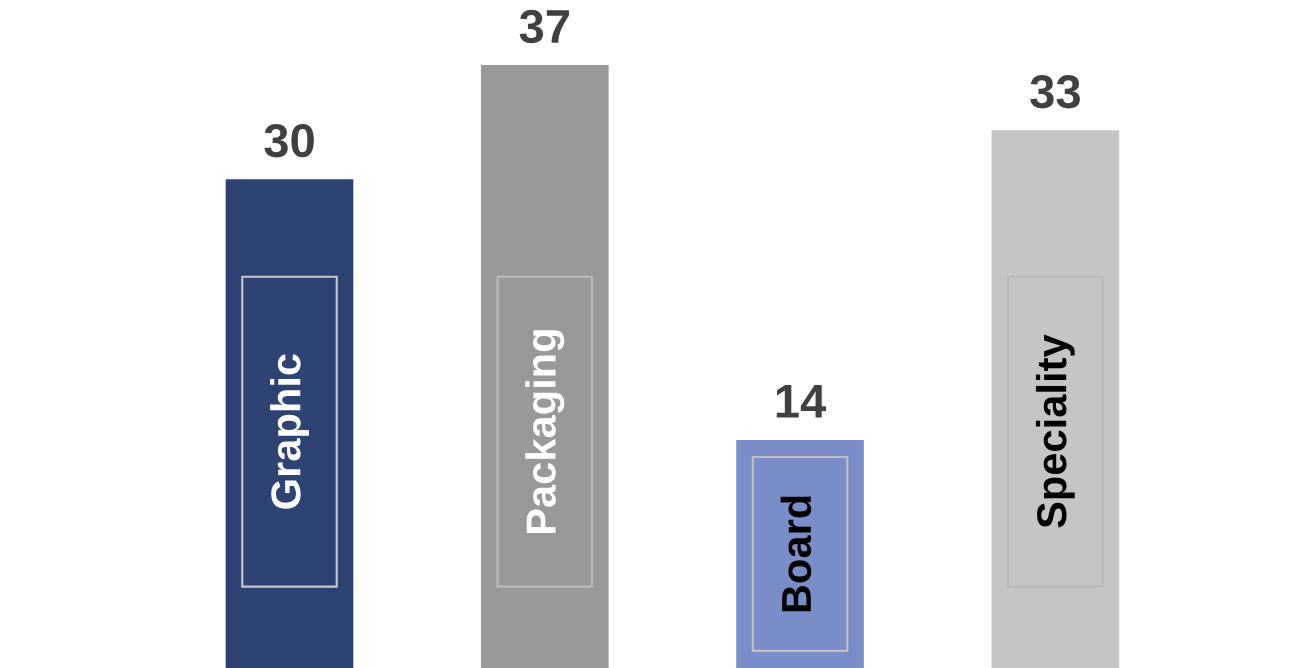 The width and height of the screenshot is (1316, 668). Describe the element at coordinates (801, 401) in the screenshot. I see `data-label: 14` at that location.